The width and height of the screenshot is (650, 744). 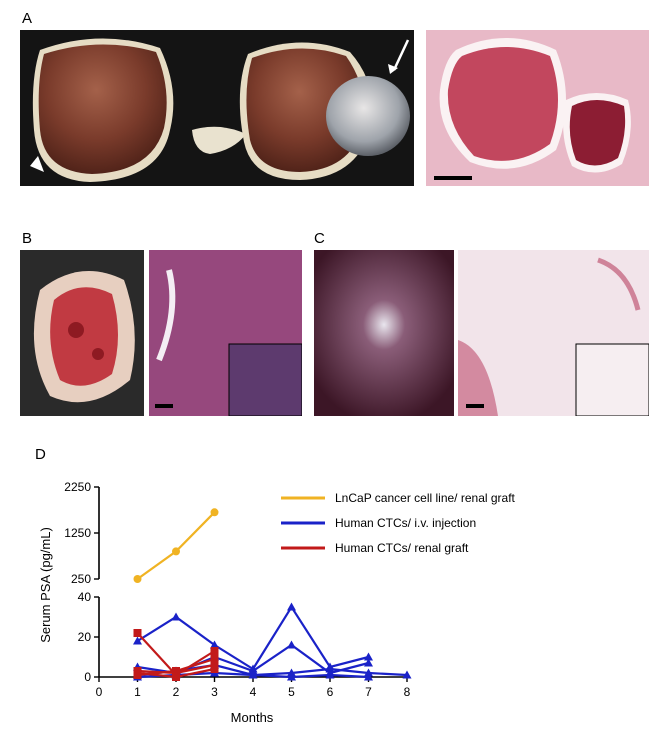 I want to click on panel-label-b: B, so click(x=27, y=238).